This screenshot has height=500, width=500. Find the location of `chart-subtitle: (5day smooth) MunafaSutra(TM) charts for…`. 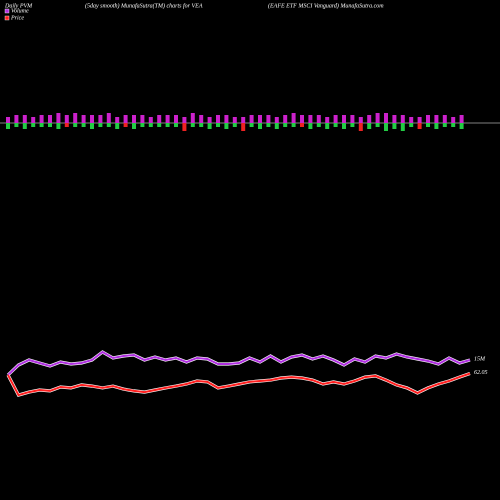

chart-subtitle: (5day smooth) MunafaSutra(TM) charts for… is located at coordinates (144, 5).